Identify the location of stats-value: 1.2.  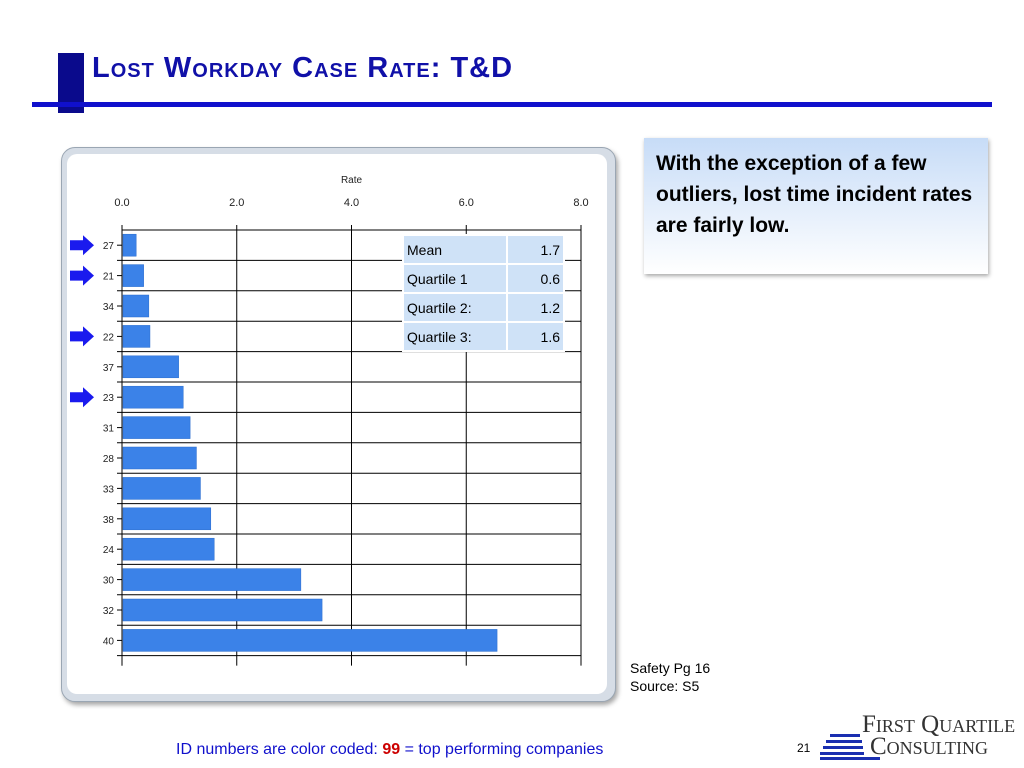
(535, 307).